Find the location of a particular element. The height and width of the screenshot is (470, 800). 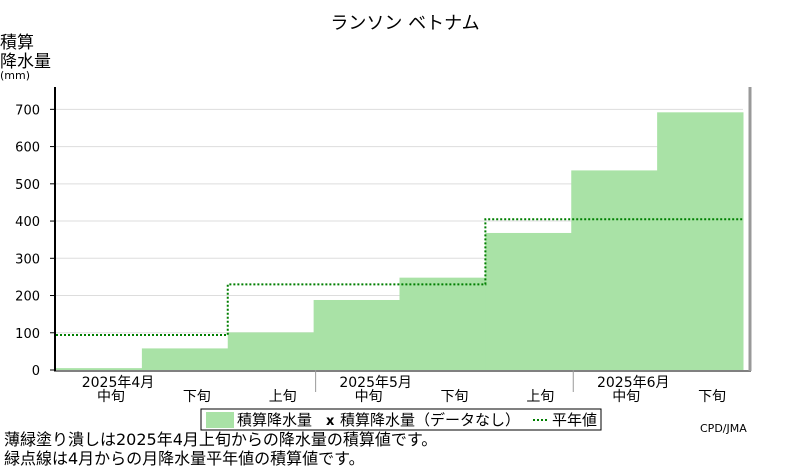

legend: 積算降水量 x 積算降水量（データなし） 平年値 is located at coordinates (401, 419).